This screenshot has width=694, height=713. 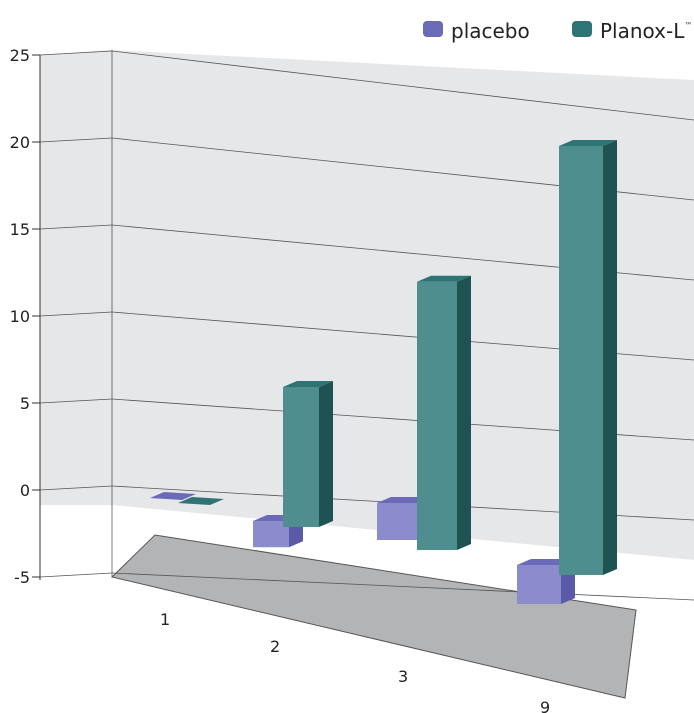 What do you see at coordinates (433, 29) in the screenshot?
I see `legend-swatch-placebo` at bounding box center [433, 29].